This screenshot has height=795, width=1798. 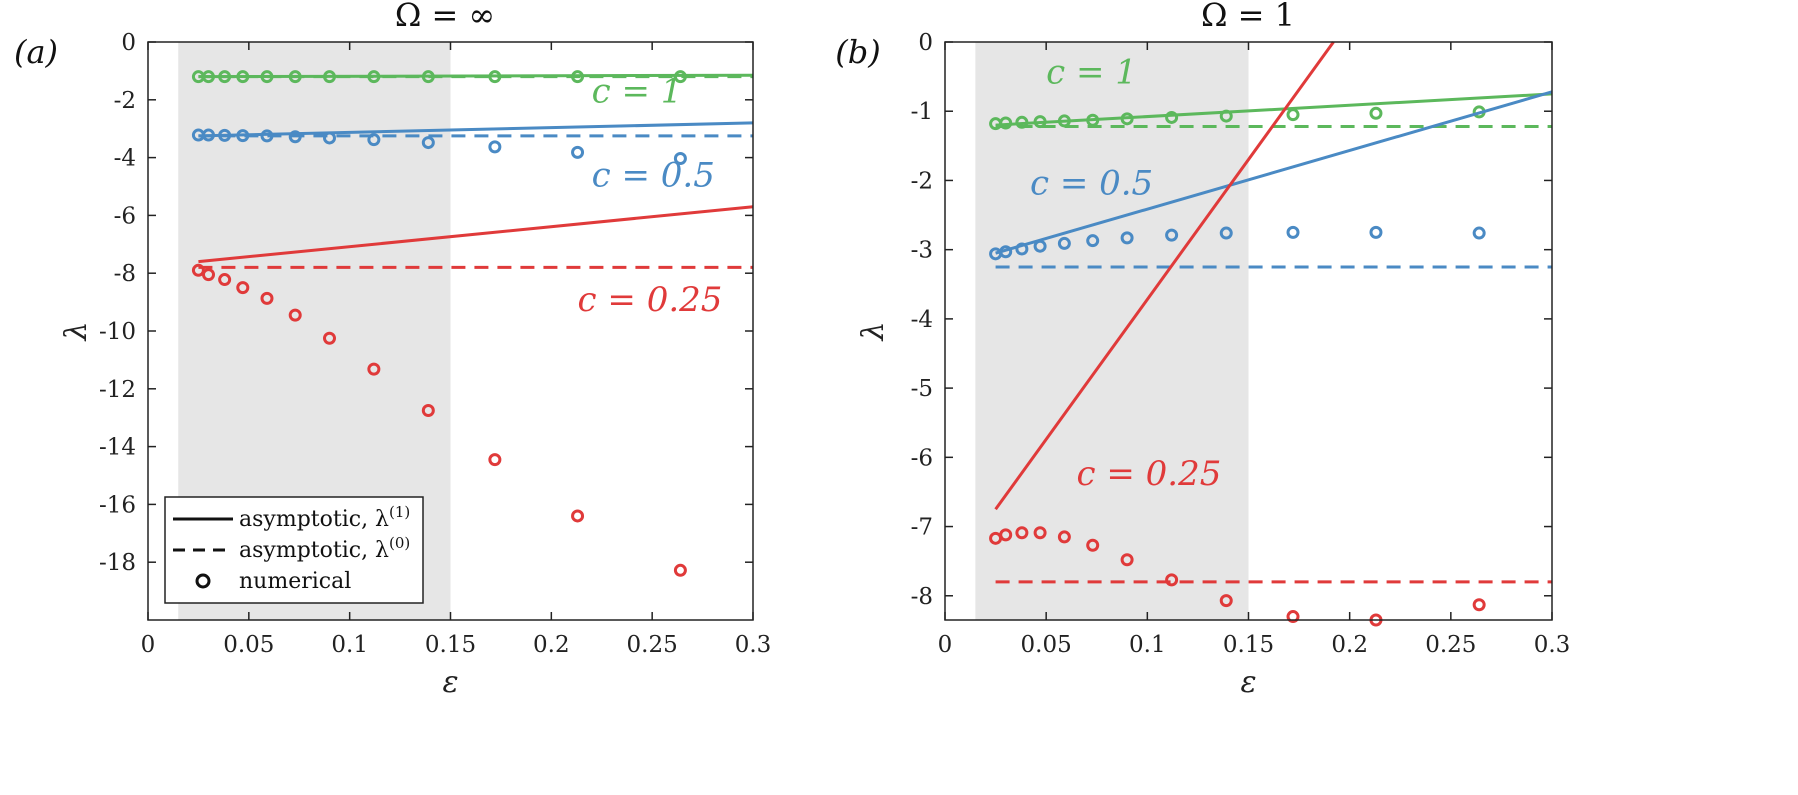 I want to click on y-tick-label: -7, so click(x=922, y=528).